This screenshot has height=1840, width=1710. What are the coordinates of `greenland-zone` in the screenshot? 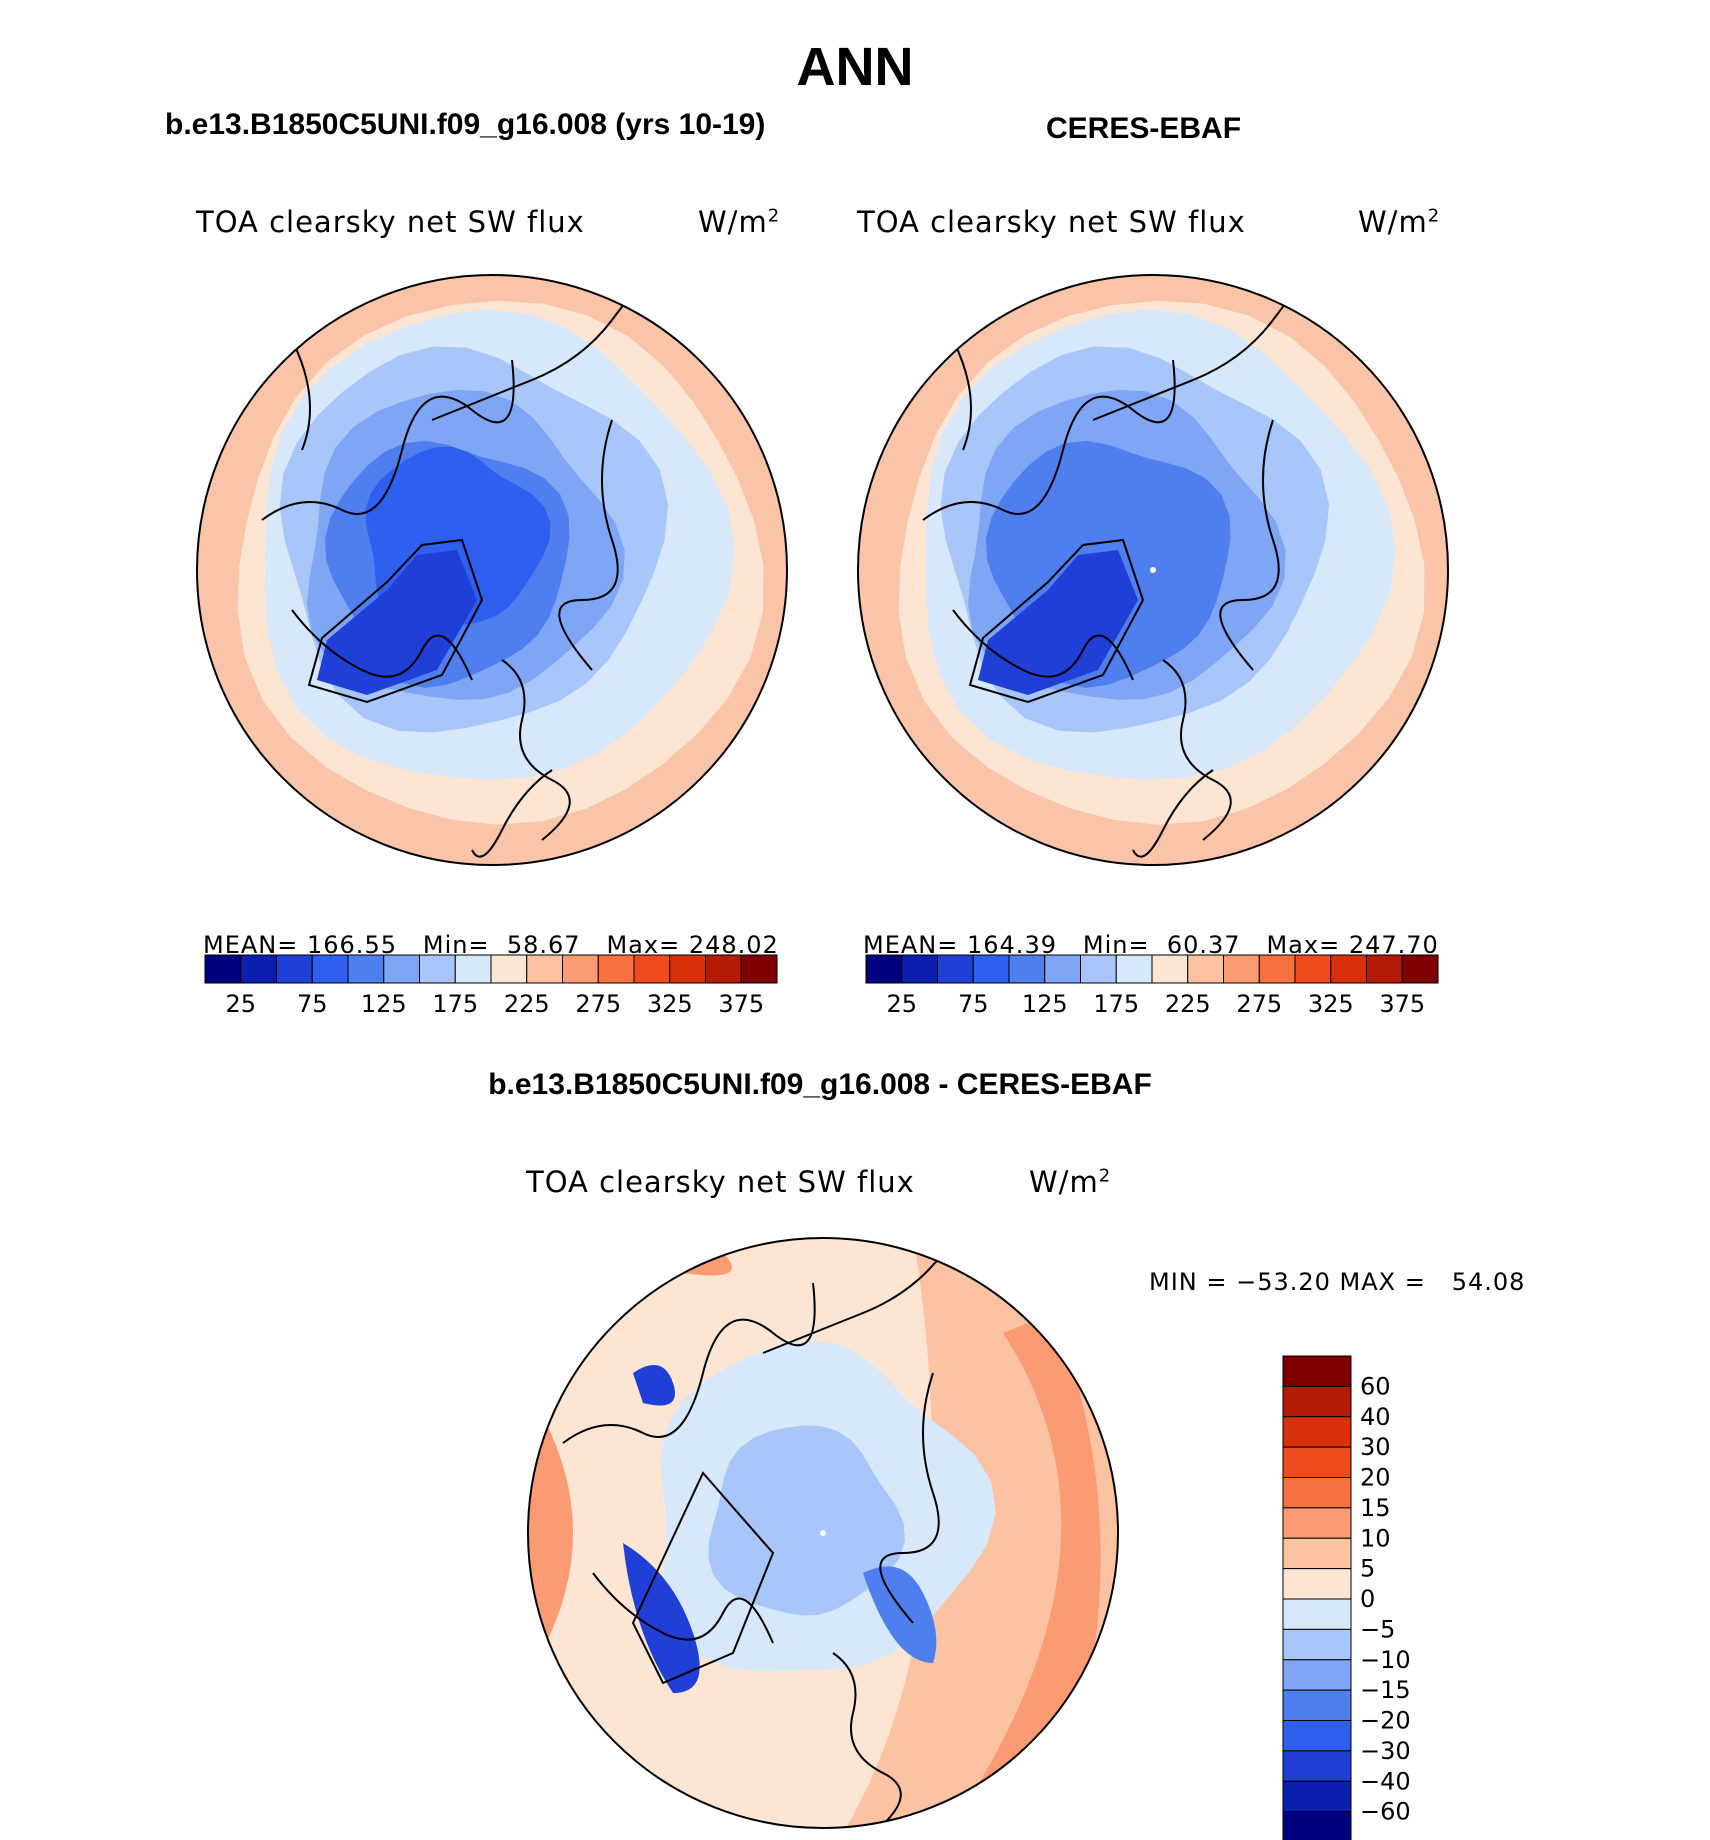 It's located at (397, 622).